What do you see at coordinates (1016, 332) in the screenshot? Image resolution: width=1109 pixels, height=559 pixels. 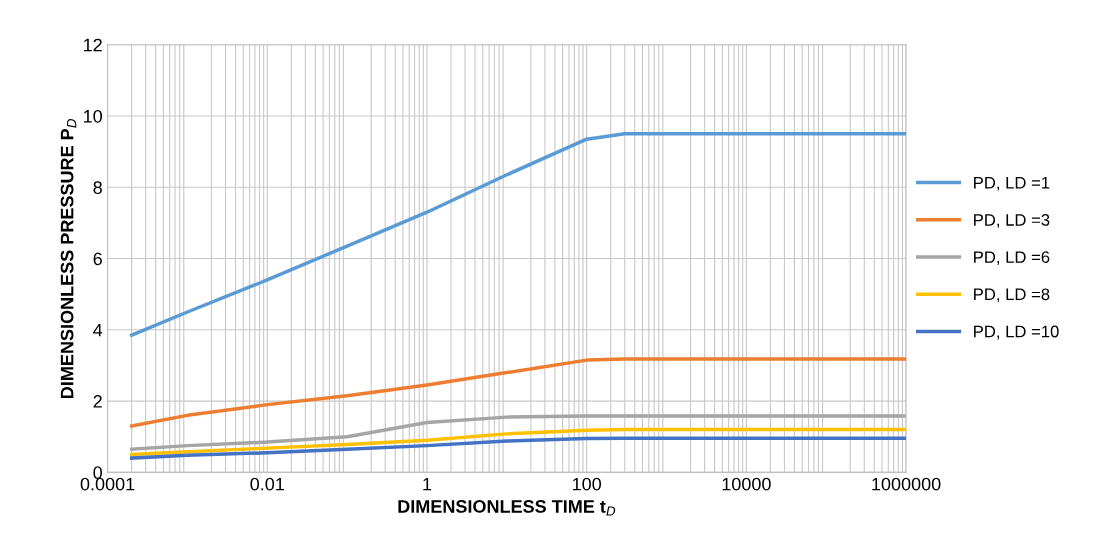 I see `legend-label: PD, LD =10` at bounding box center [1016, 332].